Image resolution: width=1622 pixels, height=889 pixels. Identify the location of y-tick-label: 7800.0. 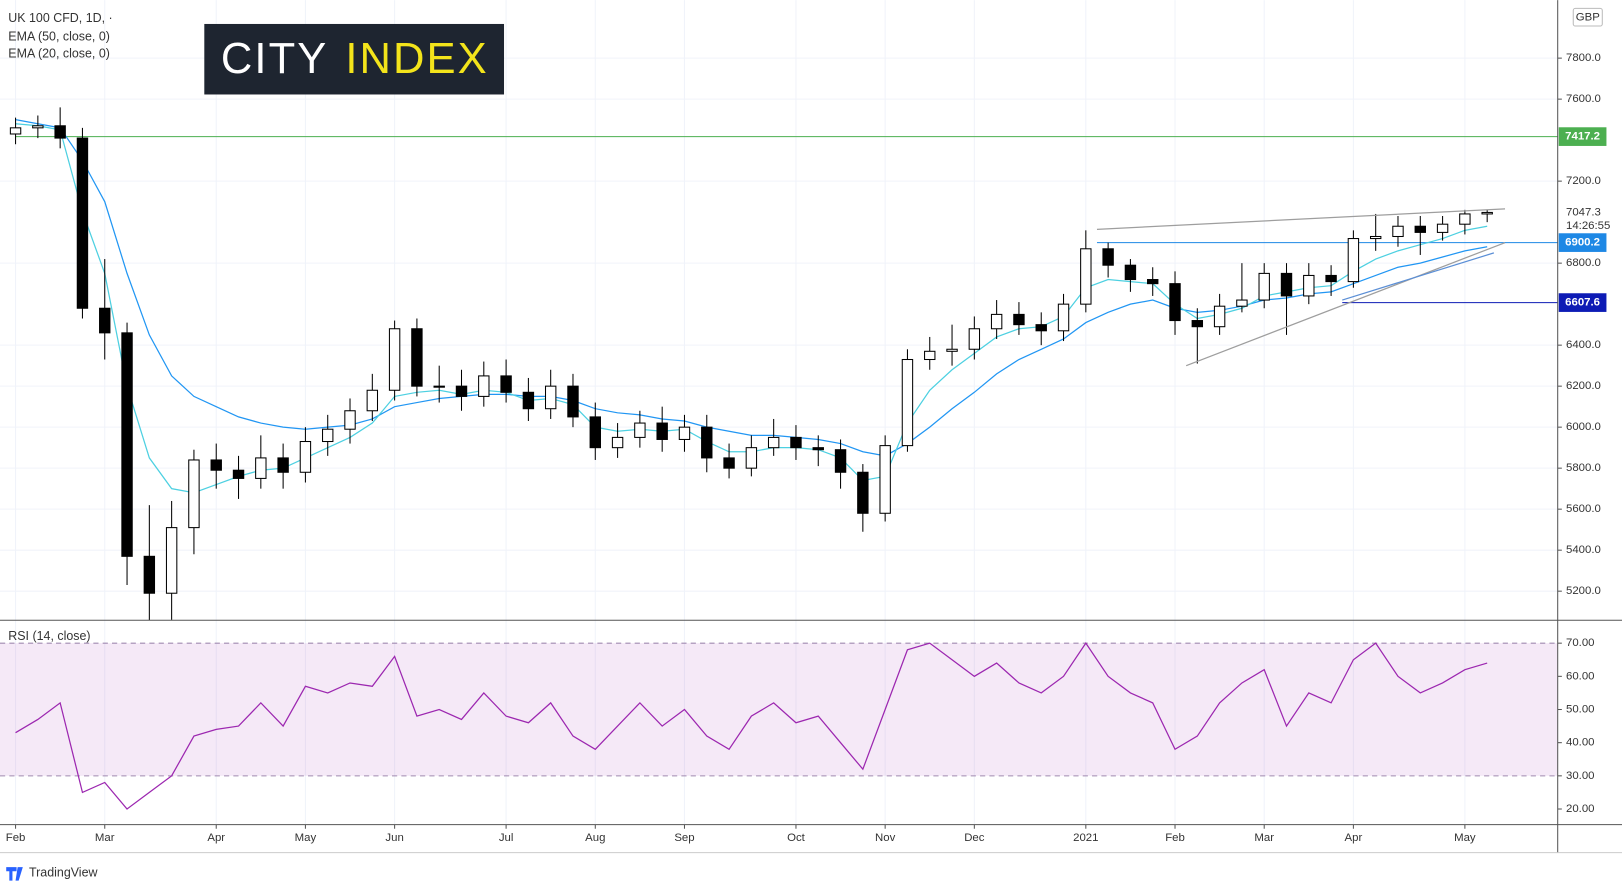
(1583, 58).